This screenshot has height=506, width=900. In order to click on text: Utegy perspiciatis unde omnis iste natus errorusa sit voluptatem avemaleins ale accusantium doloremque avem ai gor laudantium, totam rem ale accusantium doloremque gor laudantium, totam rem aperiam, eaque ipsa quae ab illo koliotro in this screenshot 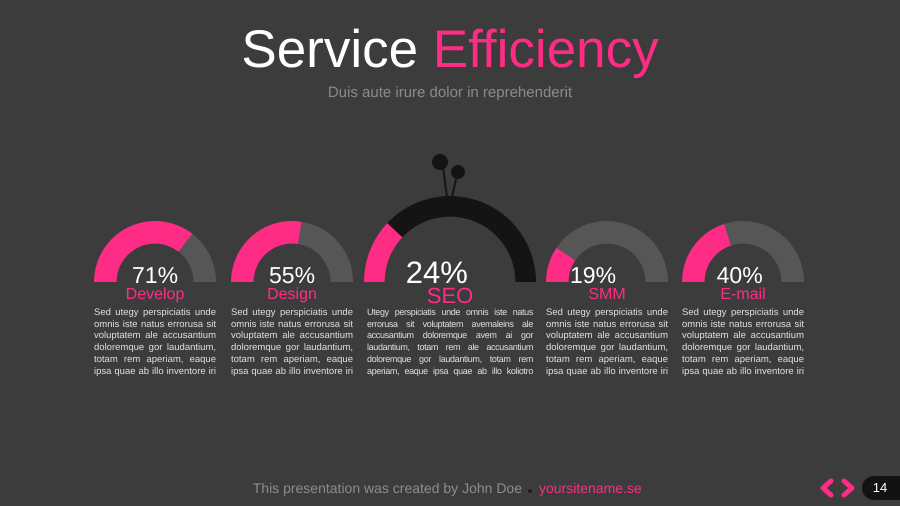, I will do `click(450, 342)`.